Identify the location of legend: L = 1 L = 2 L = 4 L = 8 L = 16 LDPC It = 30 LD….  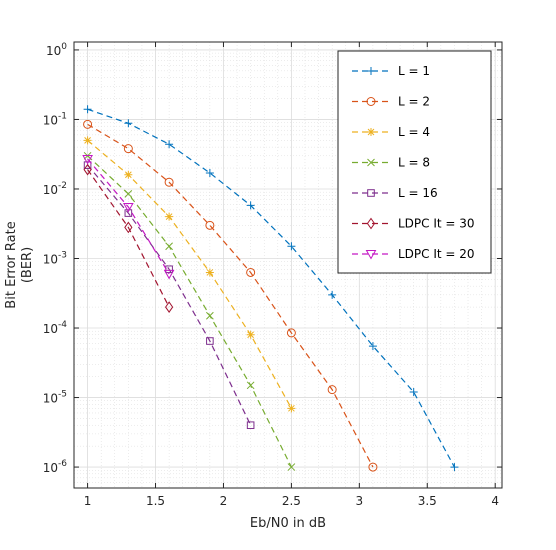
(414, 162).